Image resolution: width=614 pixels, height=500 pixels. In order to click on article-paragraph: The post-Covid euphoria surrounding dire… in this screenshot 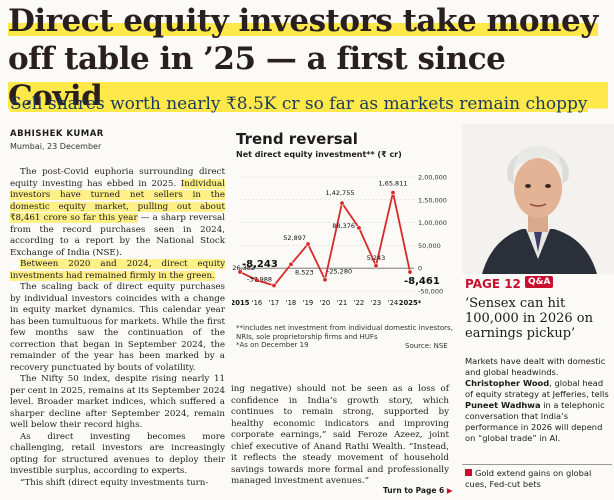, I will do `click(117, 212)`.